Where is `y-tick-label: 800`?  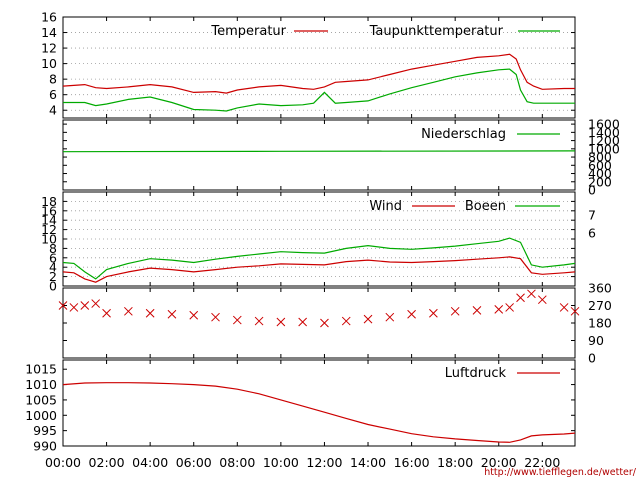 y-tick-label: 800 is located at coordinates (600, 157).